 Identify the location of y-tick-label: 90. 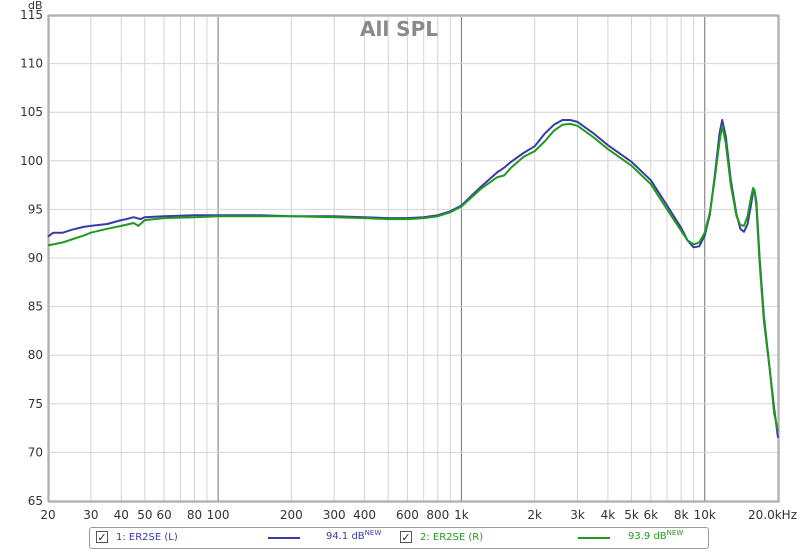
(35, 258).